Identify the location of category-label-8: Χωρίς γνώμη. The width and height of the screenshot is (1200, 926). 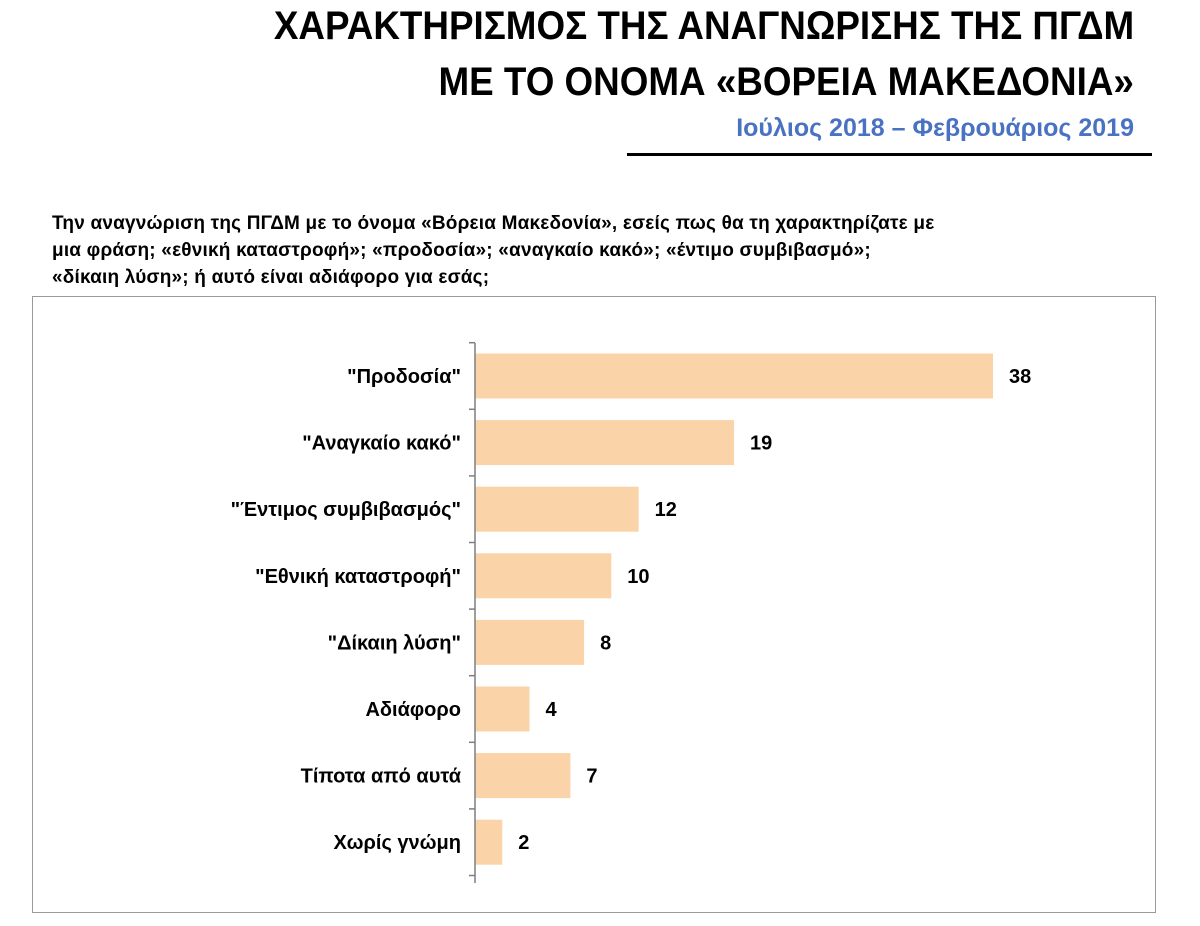
(397, 843).